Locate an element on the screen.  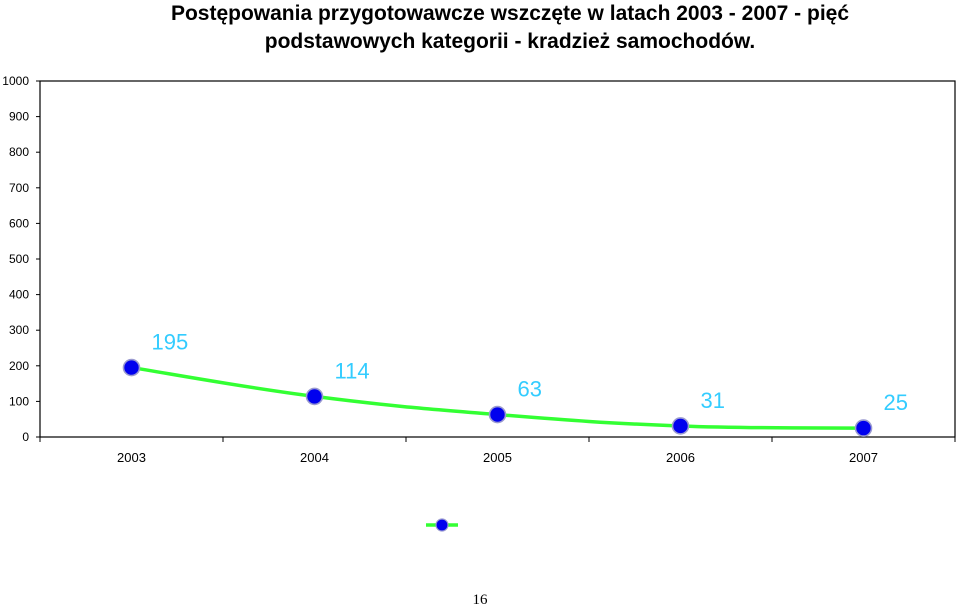
legend is located at coordinates (442, 525).